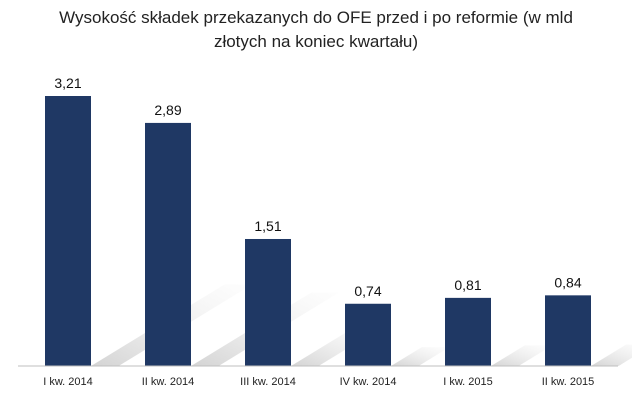 The image size is (632, 406). What do you see at coordinates (467, 285) in the screenshot?
I see `data-label: 0,81` at bounding box center [467, 285].